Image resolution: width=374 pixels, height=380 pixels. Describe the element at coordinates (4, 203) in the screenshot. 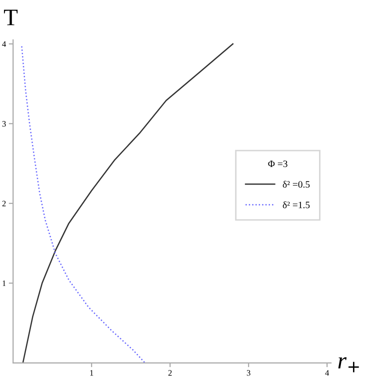

I see `y-tick-label: 2` at that location.